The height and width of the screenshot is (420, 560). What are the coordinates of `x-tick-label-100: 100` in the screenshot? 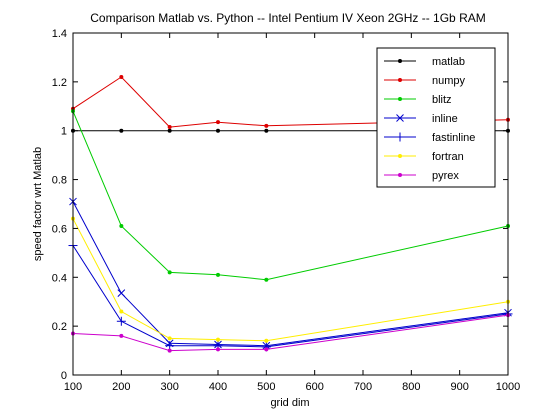 It's located at (73, 387).